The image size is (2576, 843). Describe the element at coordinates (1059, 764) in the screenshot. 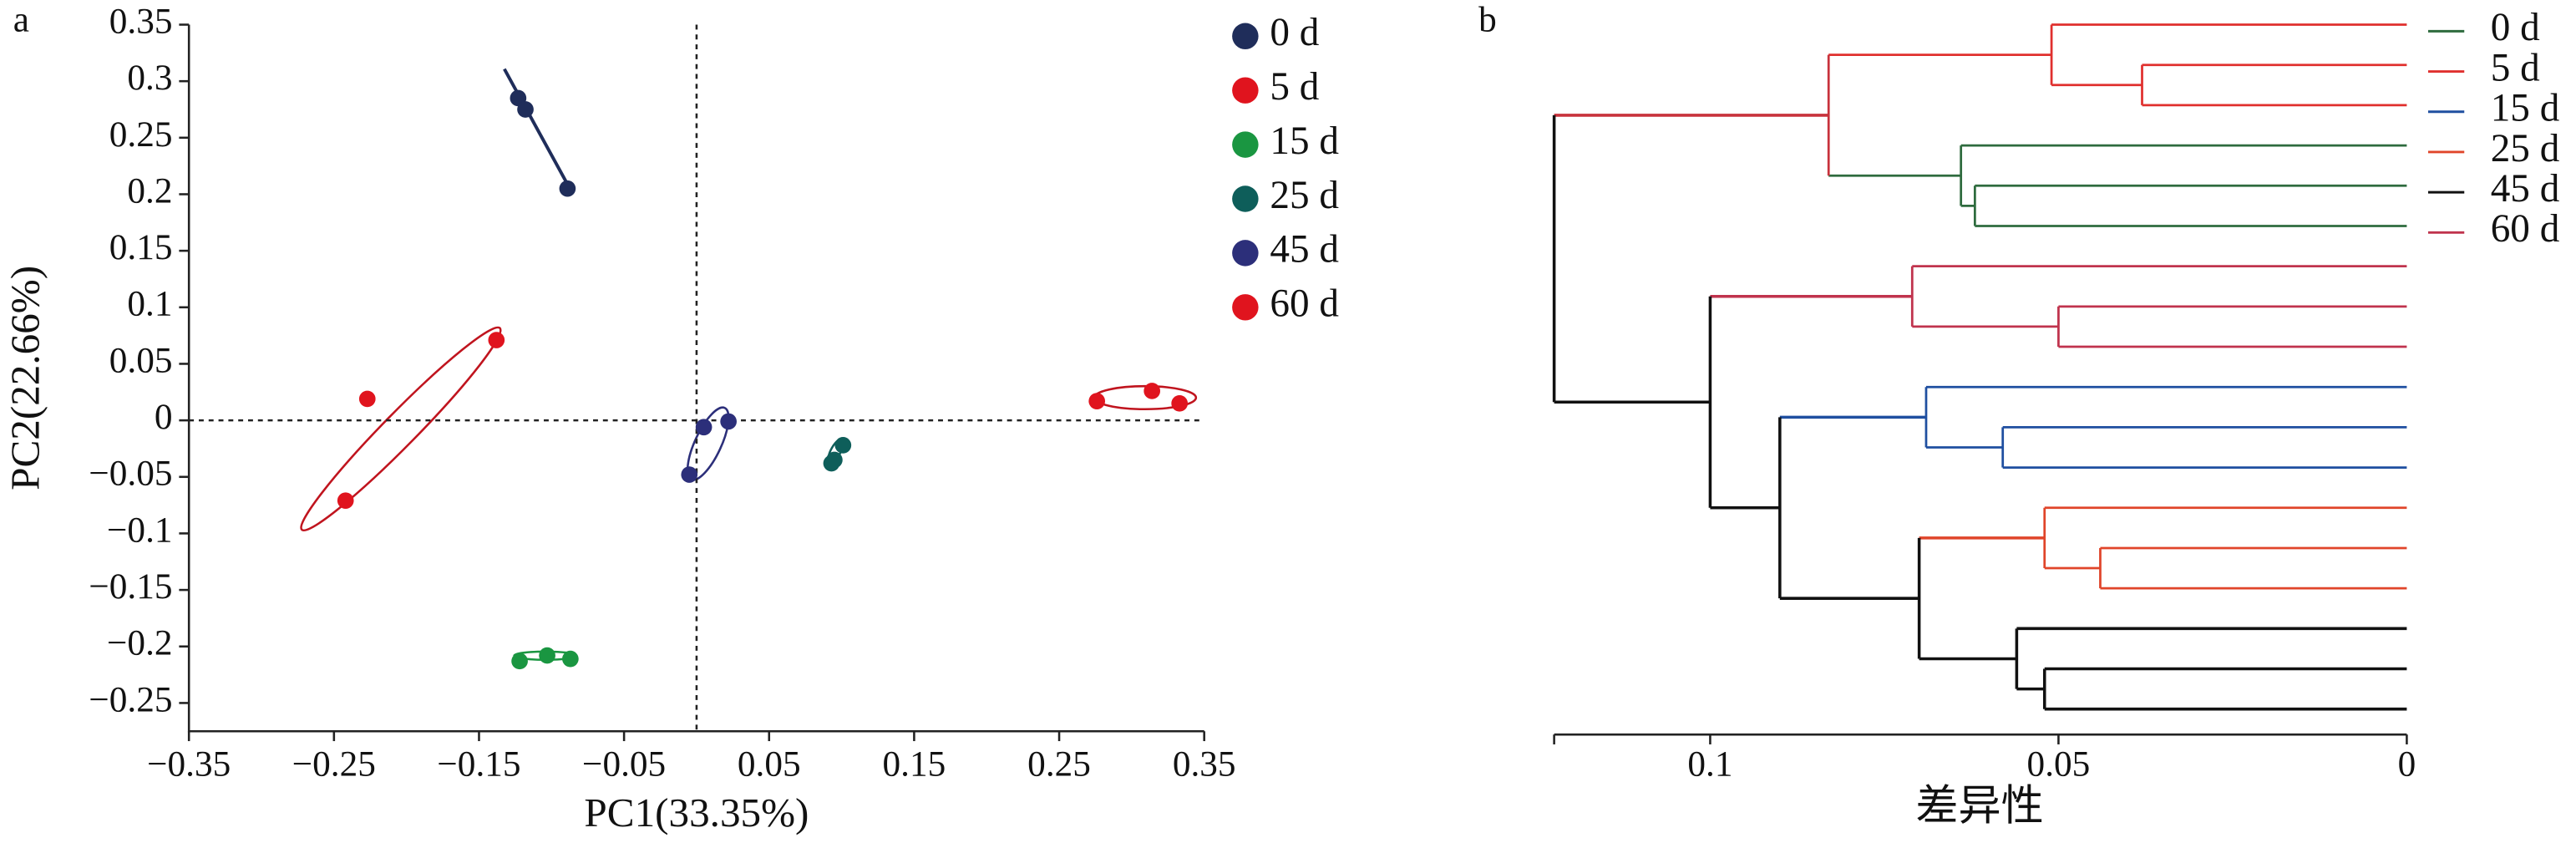

I see `x-tick-label: 0.25` at that location.